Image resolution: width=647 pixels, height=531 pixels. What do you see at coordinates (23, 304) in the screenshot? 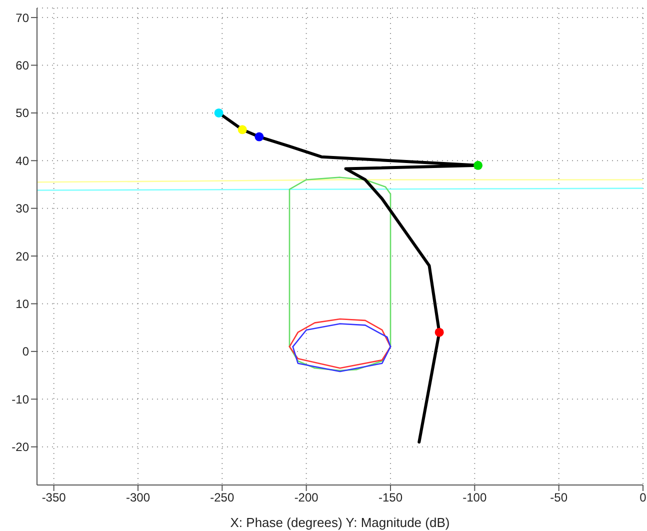
I see `y-tick-label: 10` at bounding box center [23, 304].